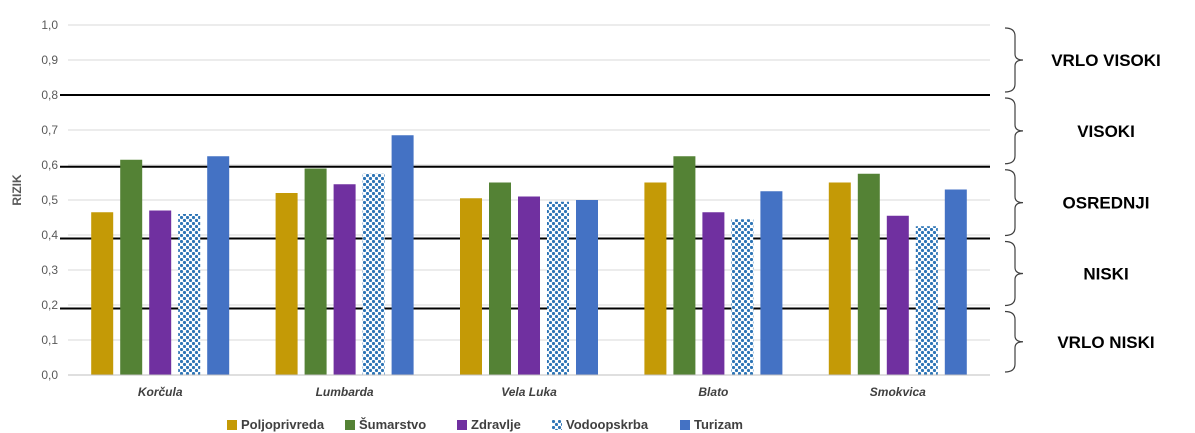 Image resolution: width=1195 pixels, height=433 pixels. I want to click on zone-label: VRLO NISKI, so click(1105, 342).